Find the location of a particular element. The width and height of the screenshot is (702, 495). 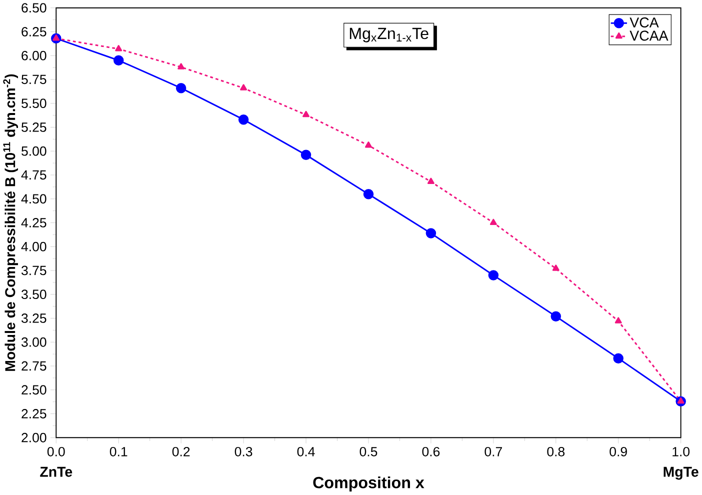

x-tick-label: 0.4 is located at coordinates (306, 452).